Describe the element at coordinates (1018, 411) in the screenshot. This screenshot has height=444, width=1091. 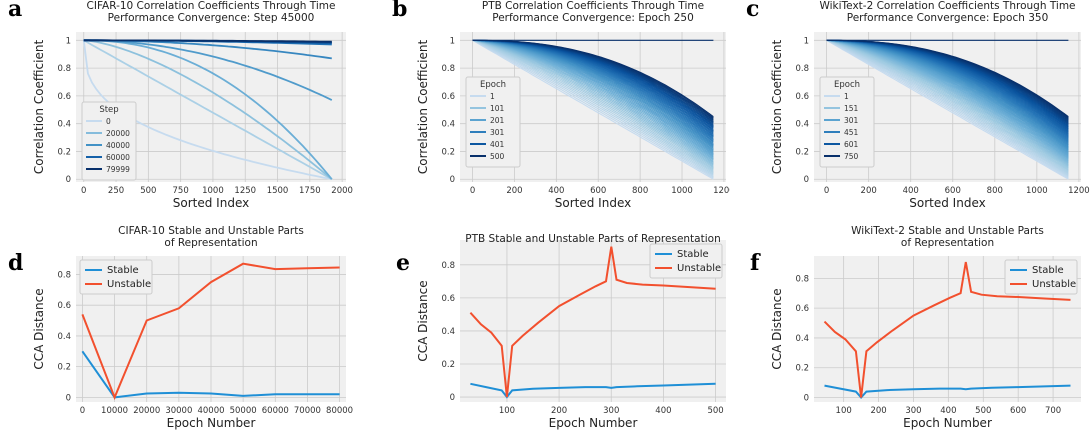
I see `x-tick-label: 600` at that location.